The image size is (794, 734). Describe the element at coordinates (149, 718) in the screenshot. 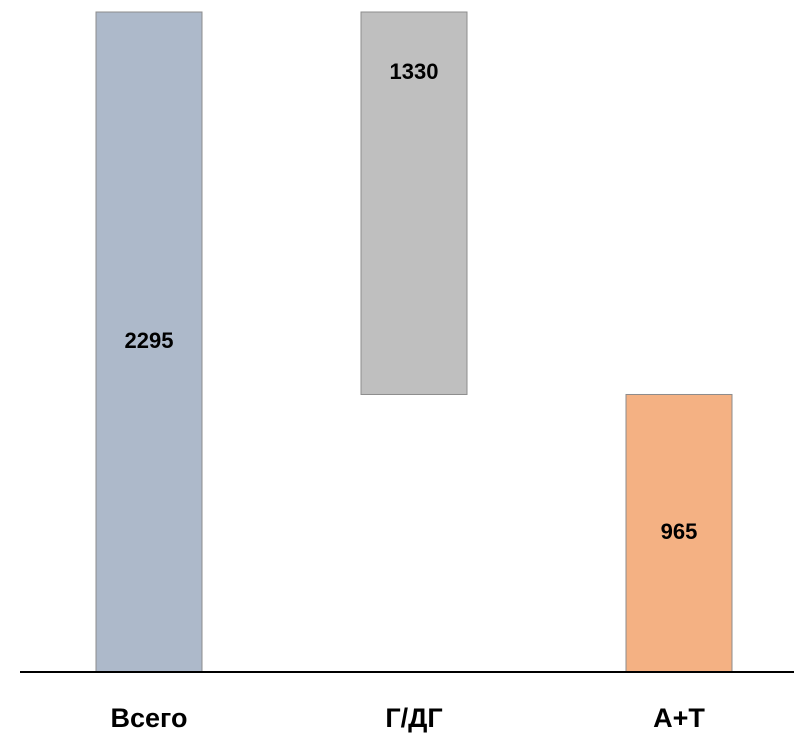

I see `category-label: Всего` at that location.